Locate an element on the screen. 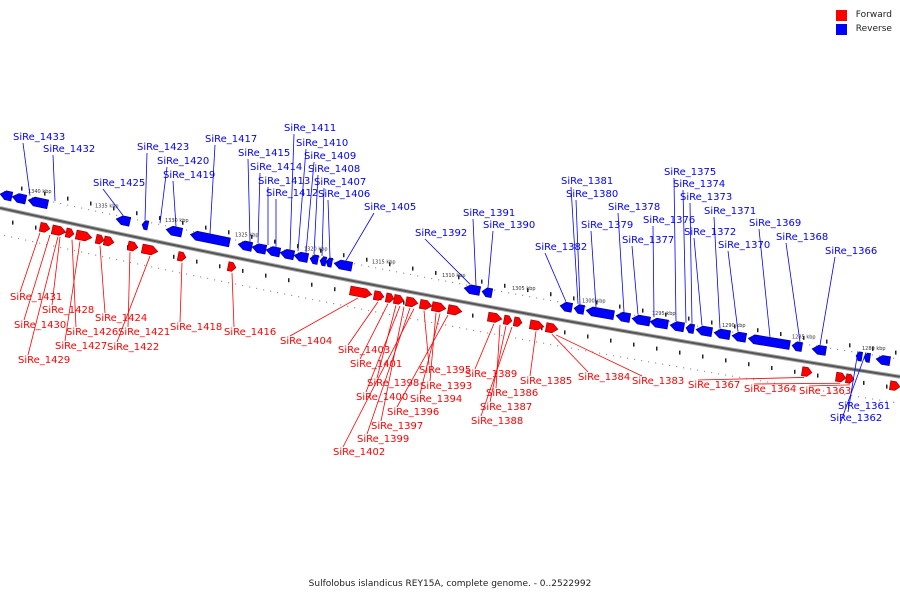 The width and height of the screenshot is (900, 600). gene-label: SiRe_1361 is located at coordinates (864, 406).